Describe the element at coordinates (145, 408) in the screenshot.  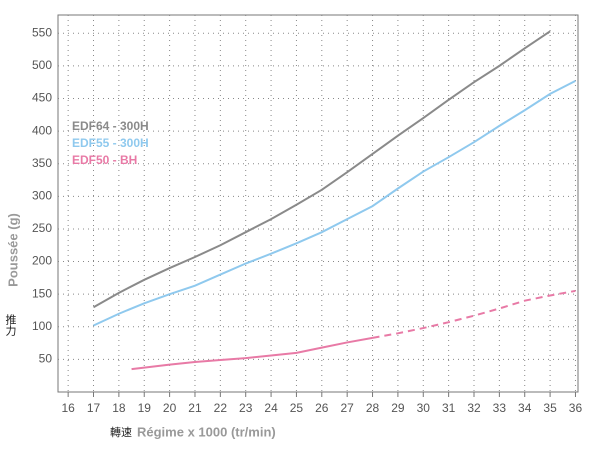
I see `x-tick-label: 19` at that location.